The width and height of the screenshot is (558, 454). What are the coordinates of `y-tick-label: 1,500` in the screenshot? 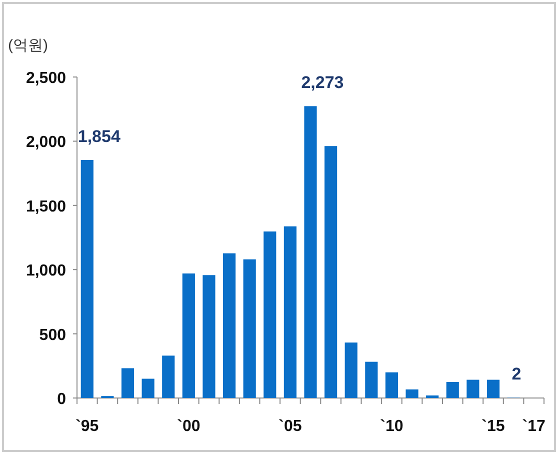 It's located at (46, 207).